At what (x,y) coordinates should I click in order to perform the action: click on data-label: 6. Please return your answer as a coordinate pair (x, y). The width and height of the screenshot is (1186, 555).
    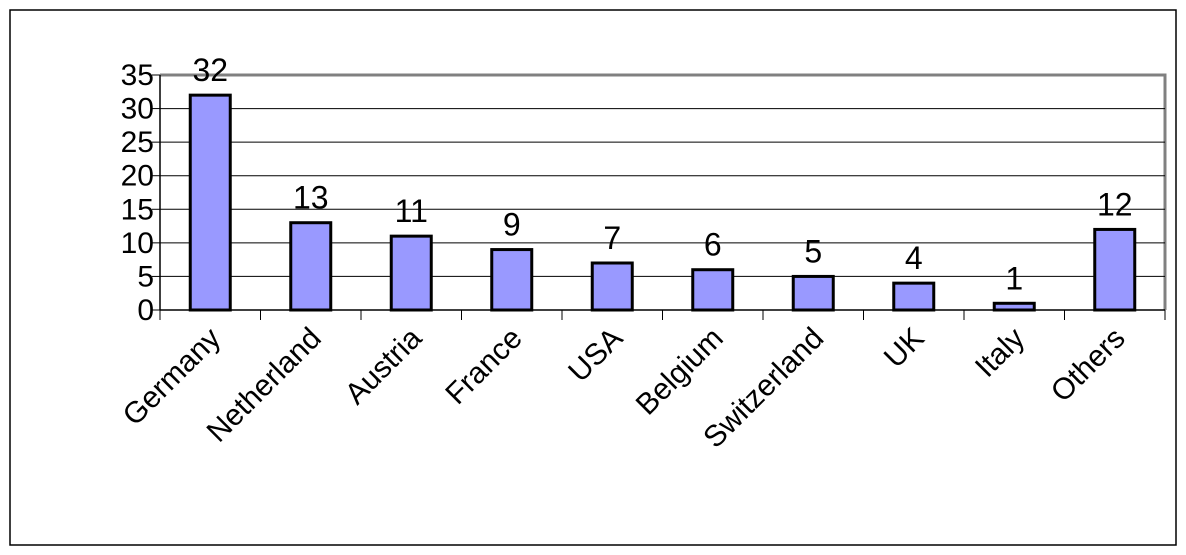
    Looking at the image, I should click on (713, 245).